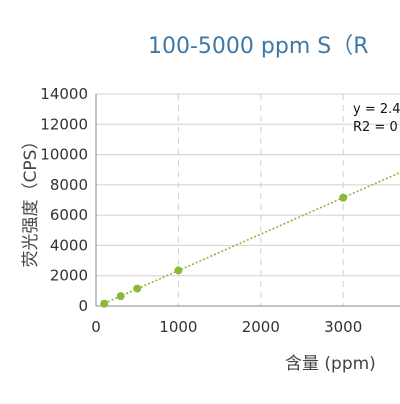  Describe the element at coordinates (178, 327) in the screenshot. I see `x-tick-label: 1000` at that location.